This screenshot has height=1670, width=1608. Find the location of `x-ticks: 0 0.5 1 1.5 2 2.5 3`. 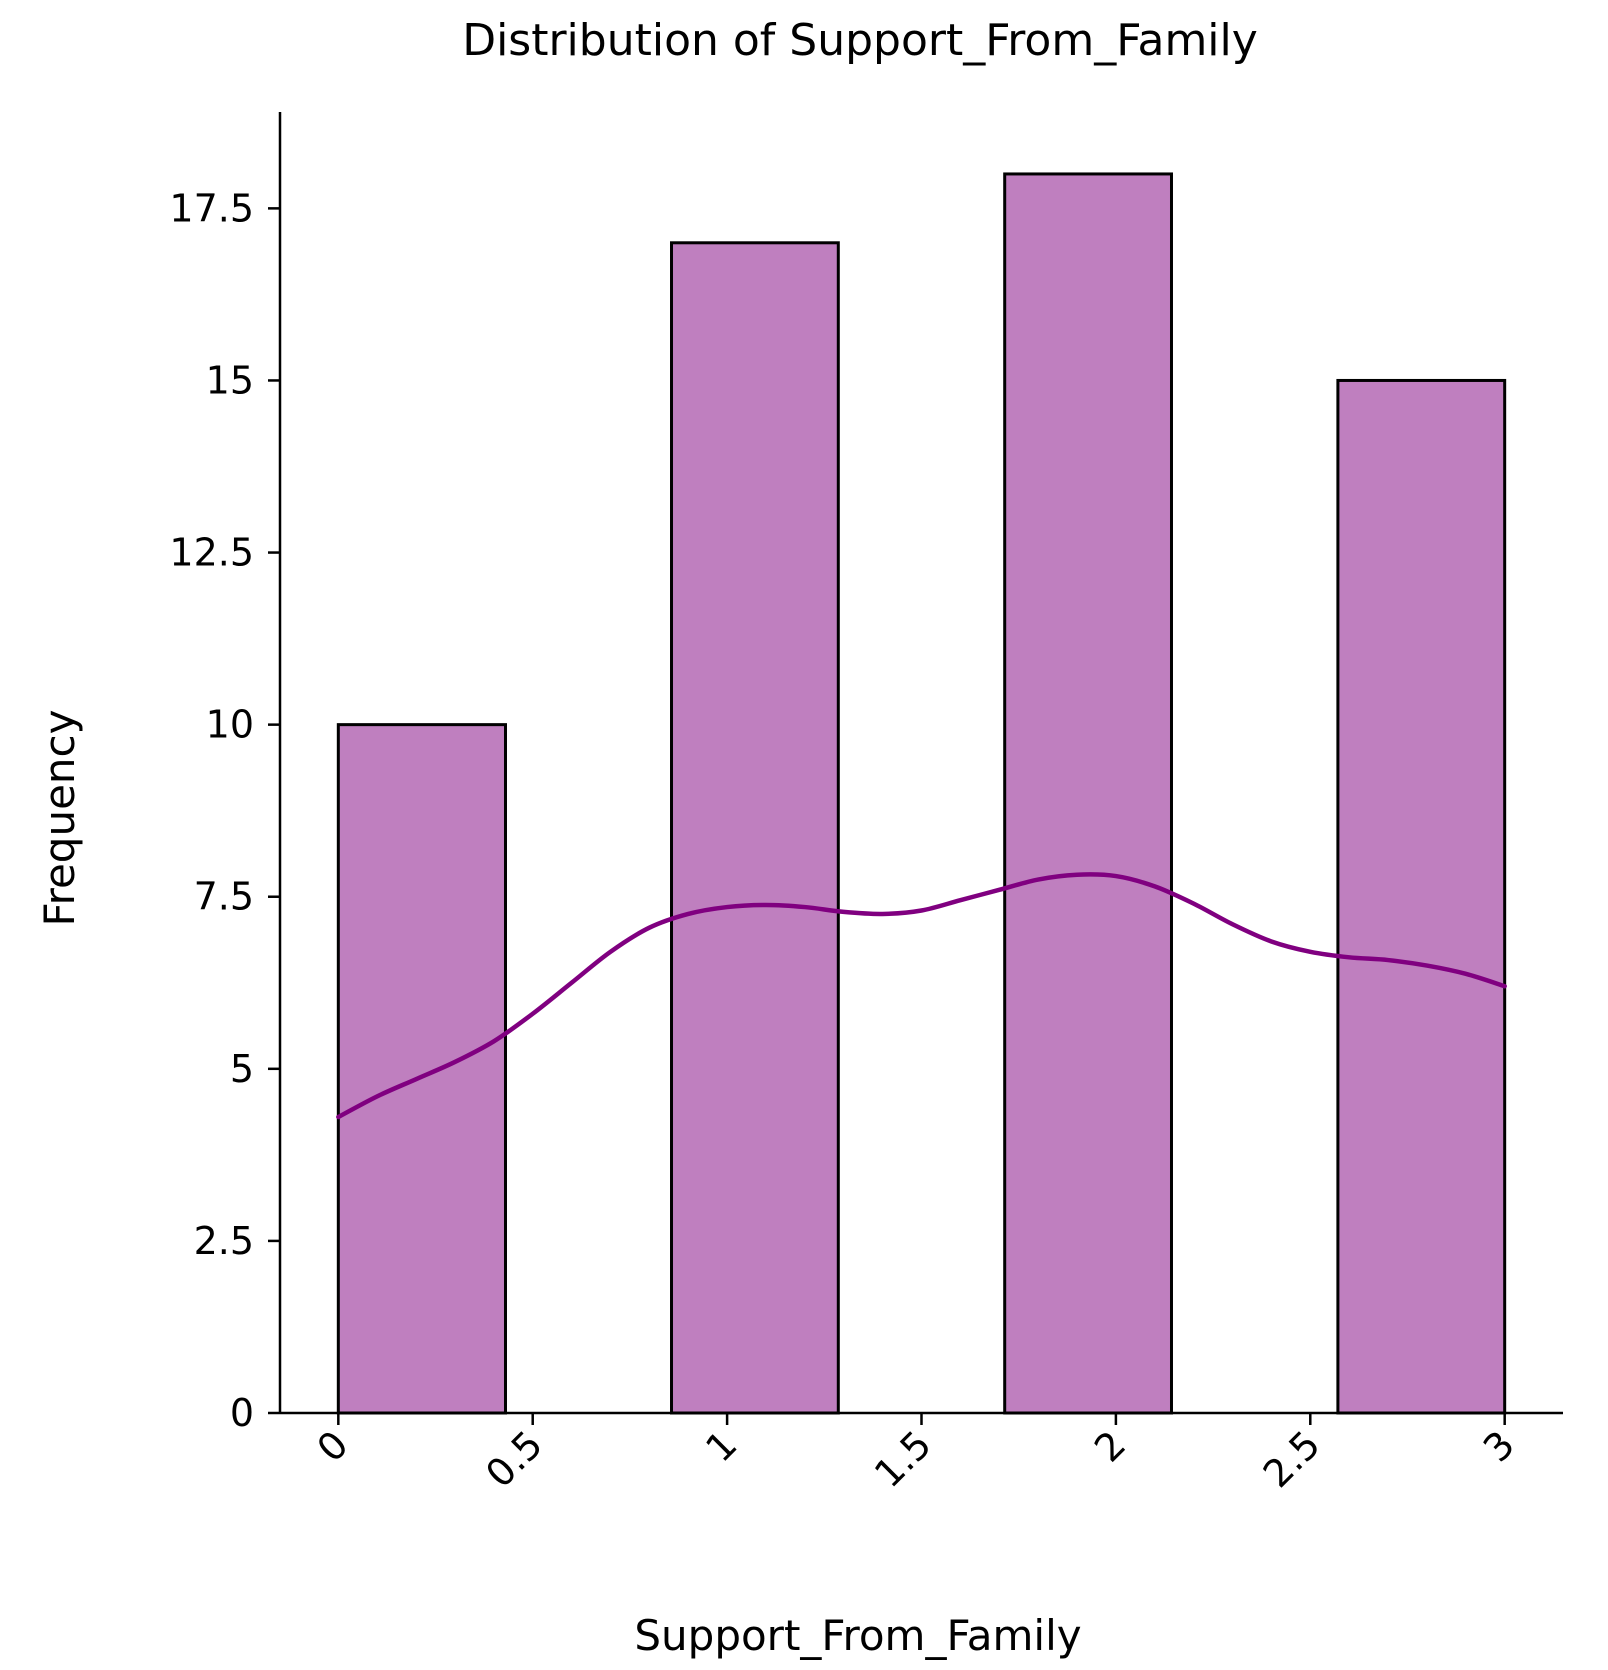

x-ticks: 0 0.5 1 1.5 2 2.5 3 is located at coordinates (915, 1454).